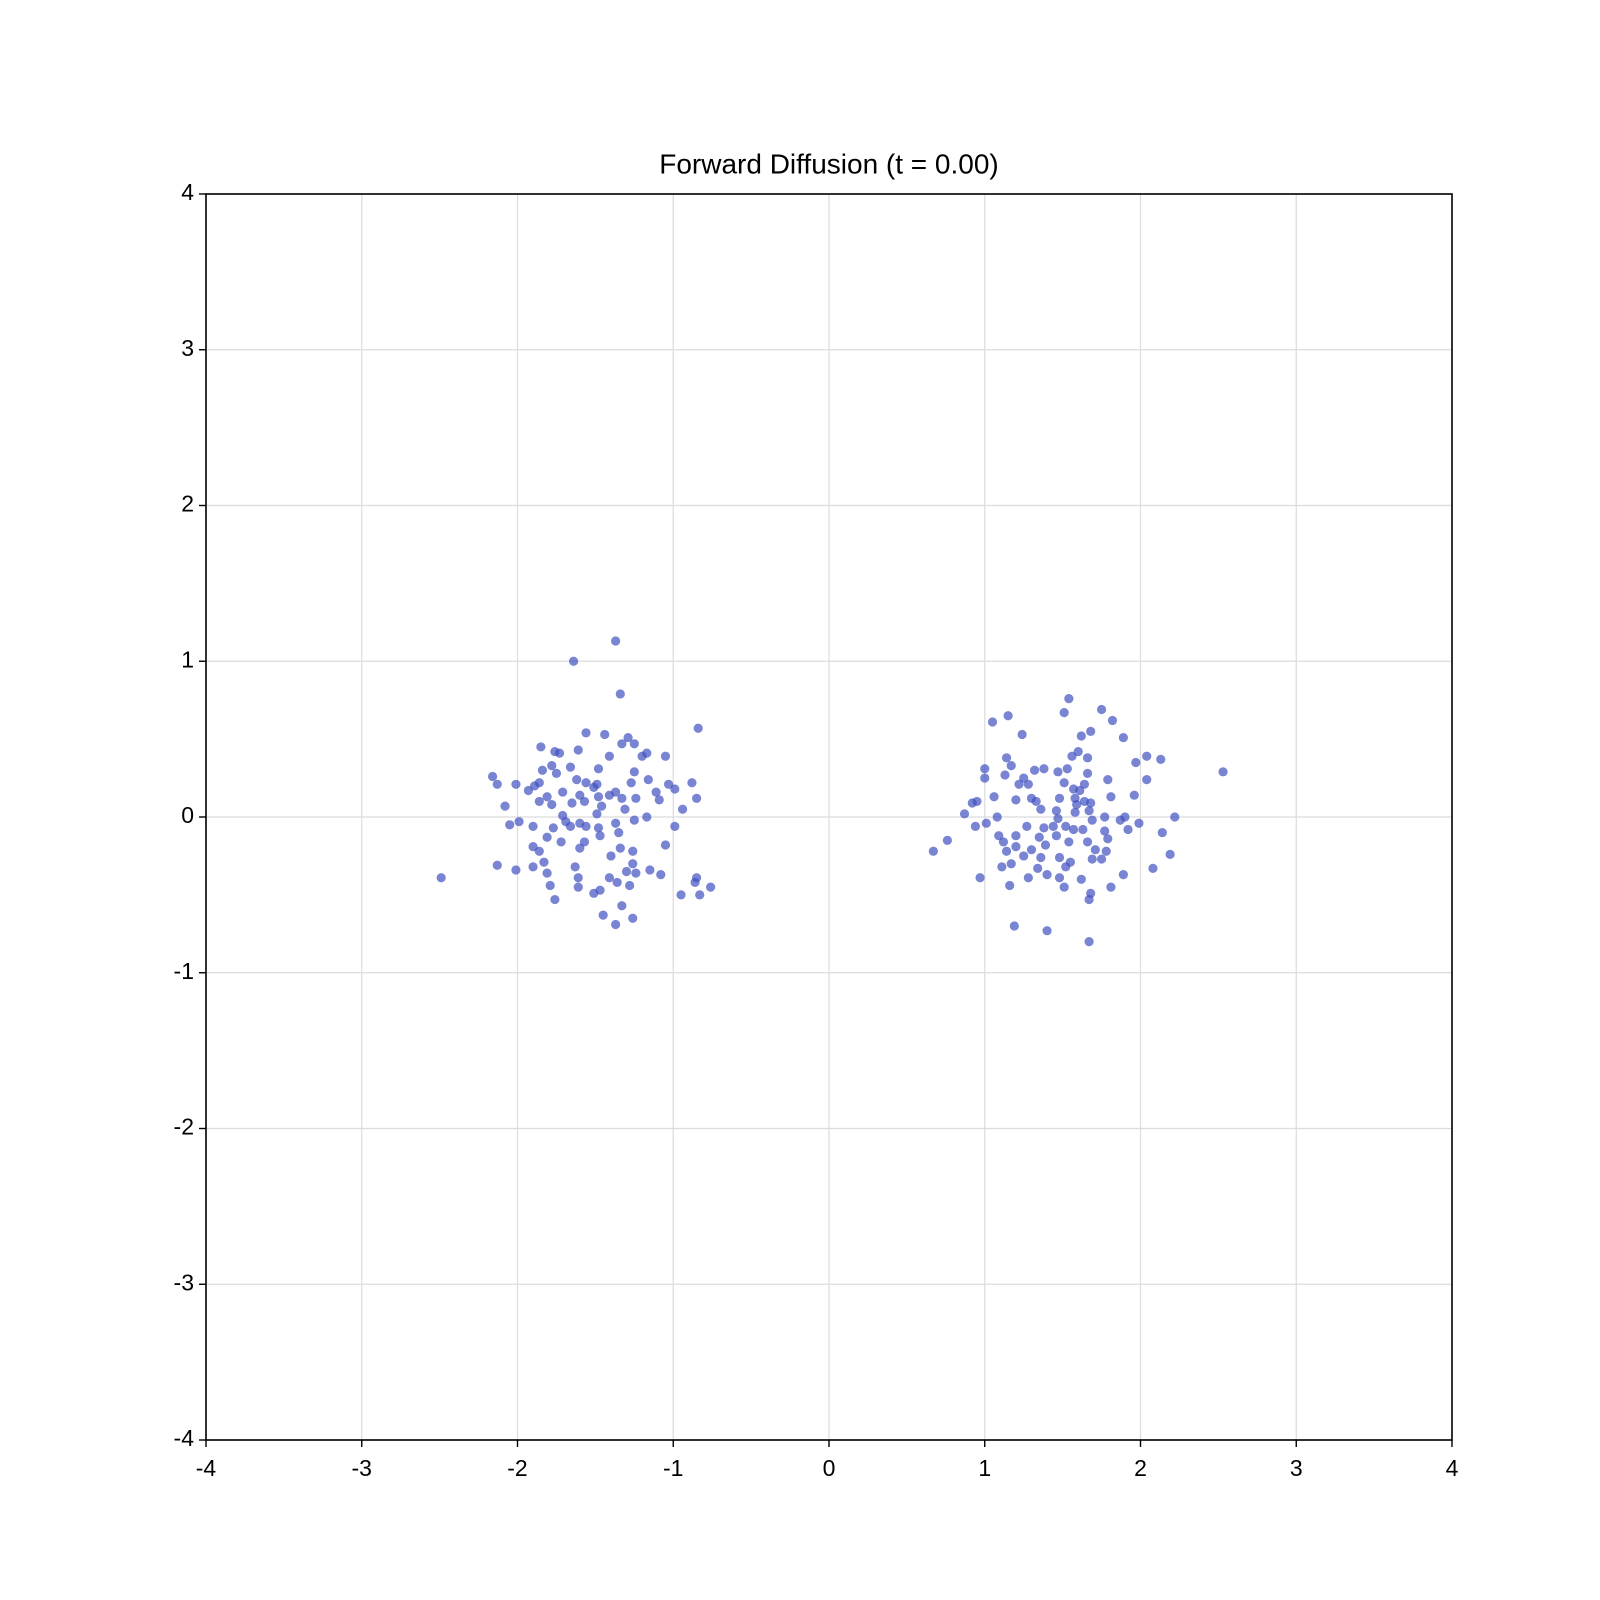 The image size is (1600, 1600). What do you see at coordinates (187, 815) in the screenshot?
I see `y-tick-label: 0` at bounding box center [187, 815].